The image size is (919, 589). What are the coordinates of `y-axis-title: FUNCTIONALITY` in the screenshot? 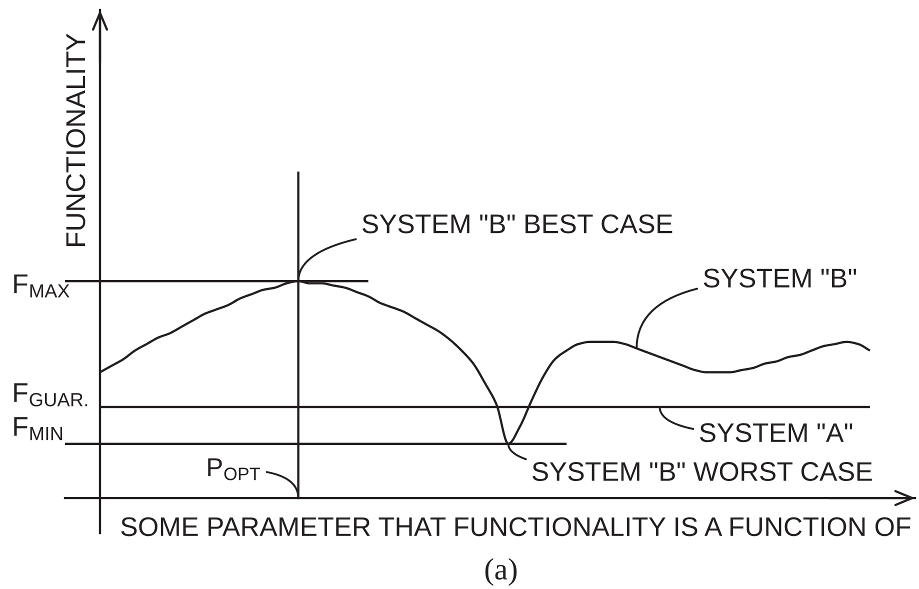 It's located at (76, 140).